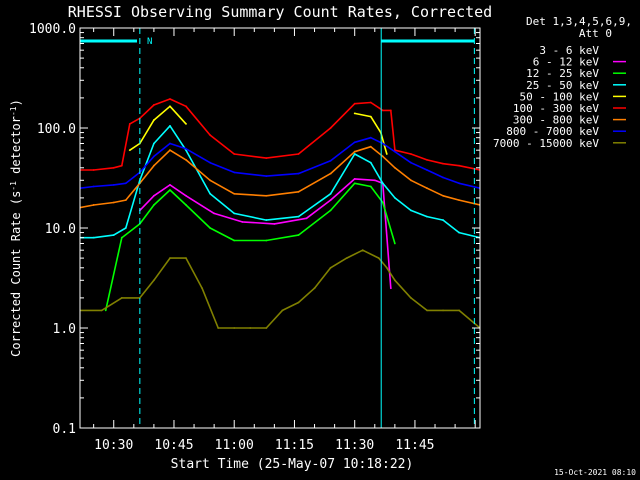 The width and height of the screenshot is (640, 480). What do you see at coordinates (13, 111) in the screenshot?
I see `y-axis-label-sup2: -1` at bounding box center [13, 111].